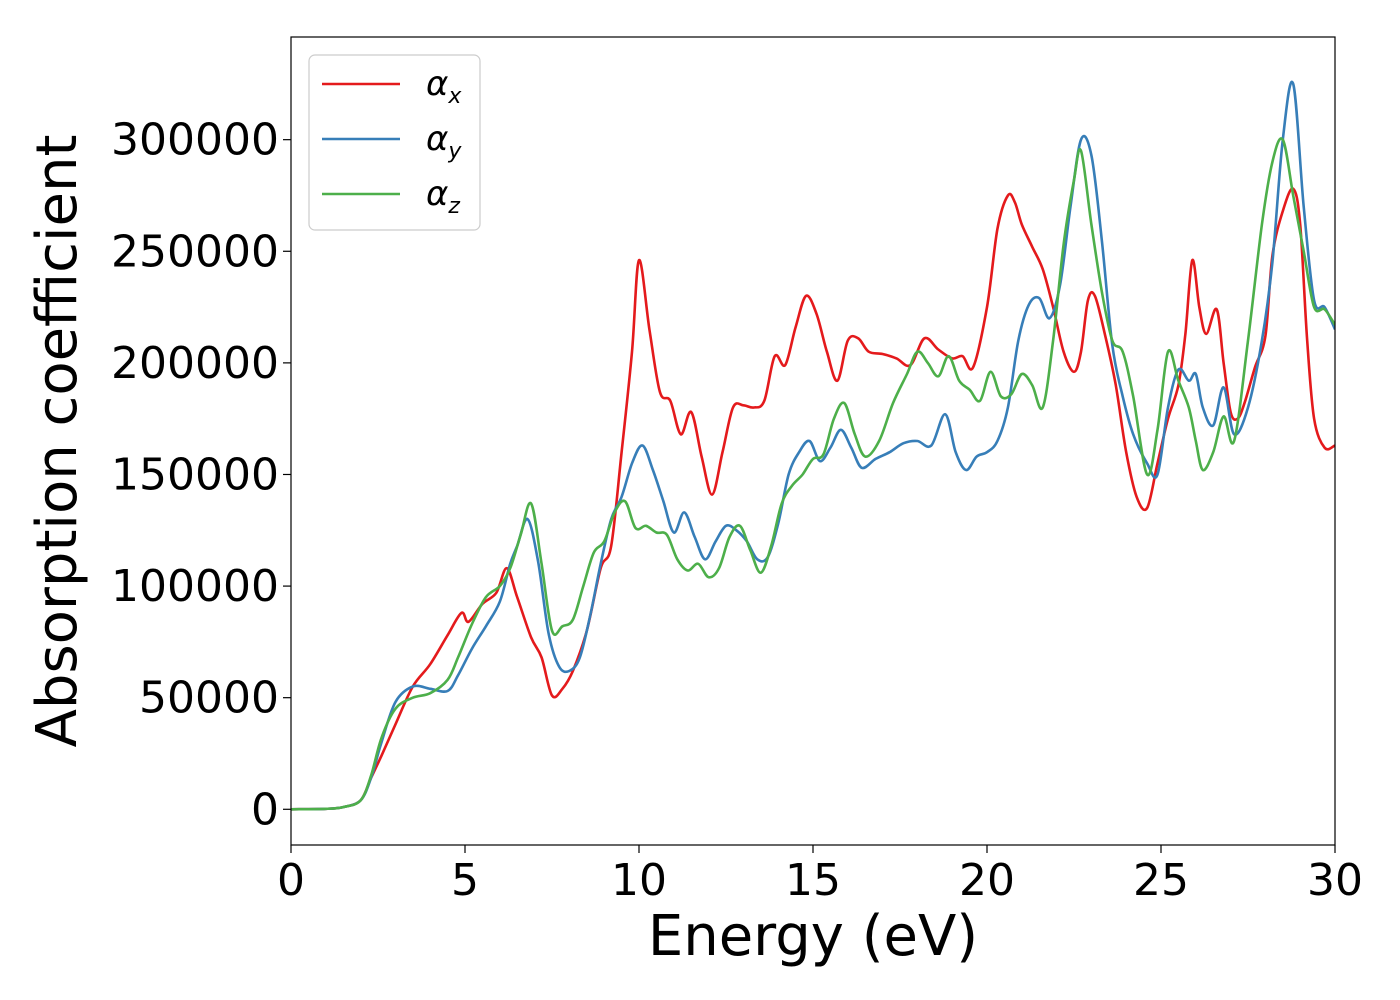  I want to click on x-tick-label: 25, so click(1161, 880).